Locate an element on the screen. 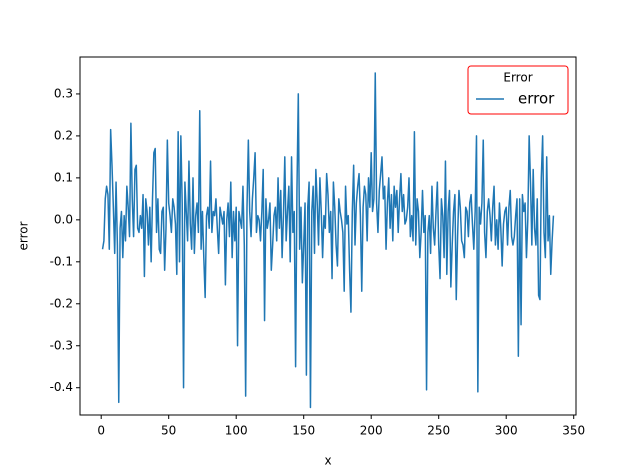 The height and width of the screenshot is (476, 640). y-axis-label: error is located at coordinates (24, 235).